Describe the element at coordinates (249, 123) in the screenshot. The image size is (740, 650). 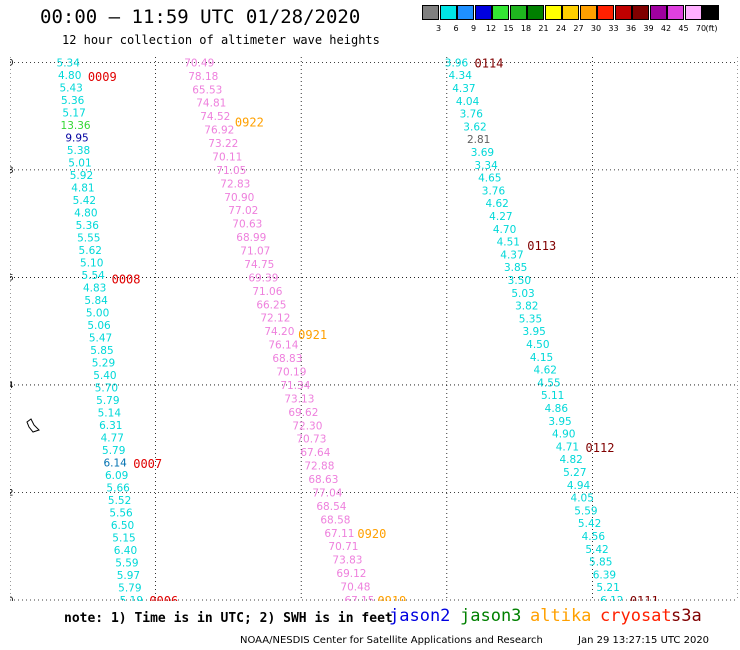
I see `time-label: 0922` at that location.